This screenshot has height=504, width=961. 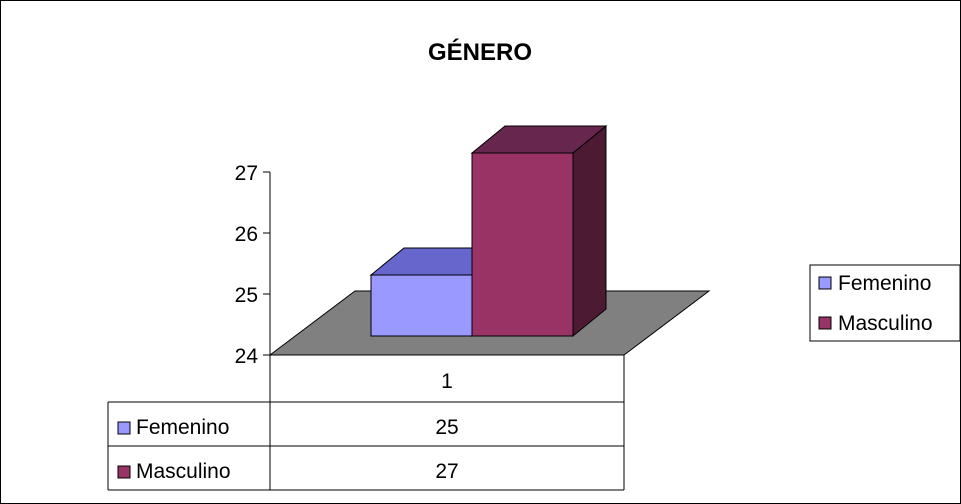 I want to click on bar-side-masculino, so click(x=589, y=231).